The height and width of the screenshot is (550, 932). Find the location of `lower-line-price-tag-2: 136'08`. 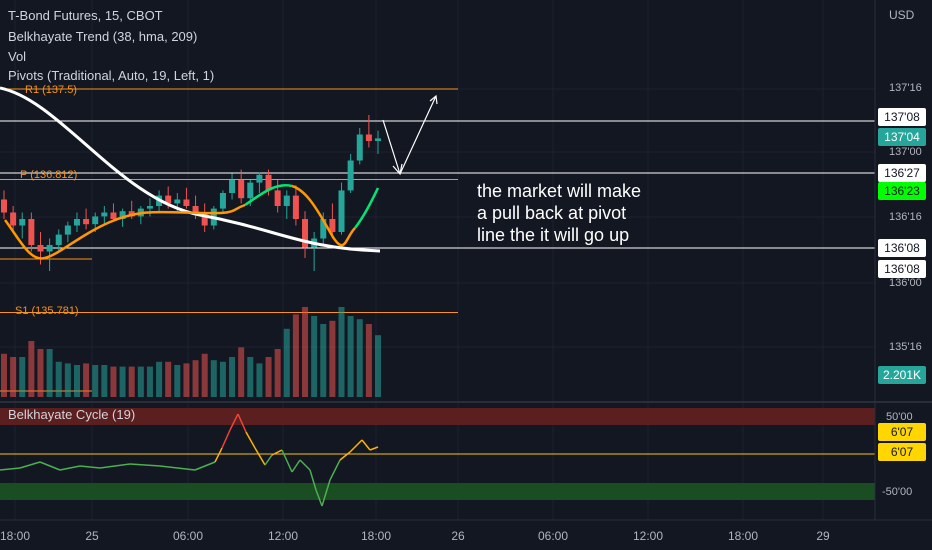

lower-line-price-tag-2: 136'08 is located at coordinates (902, 269).